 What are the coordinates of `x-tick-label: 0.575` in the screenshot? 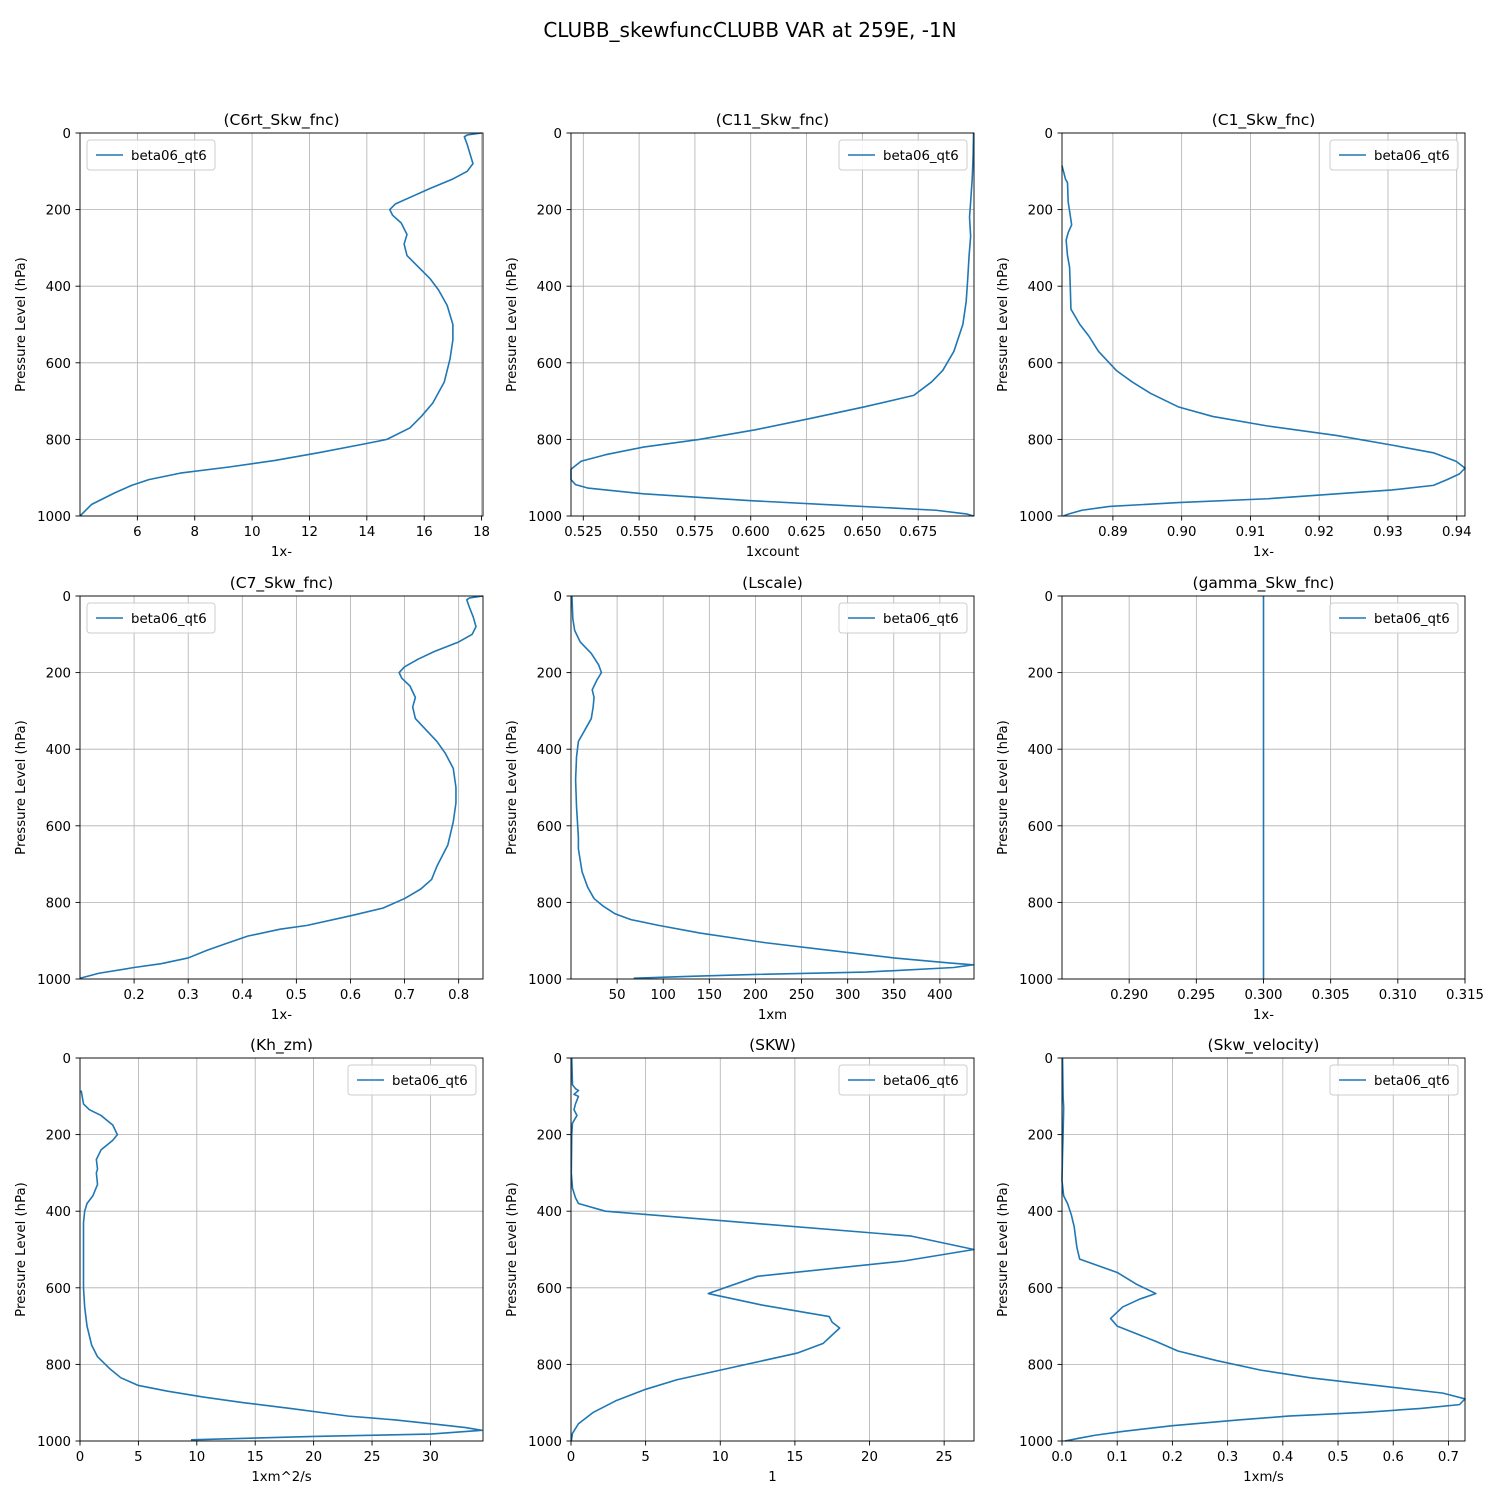 It's located at (695, 532).